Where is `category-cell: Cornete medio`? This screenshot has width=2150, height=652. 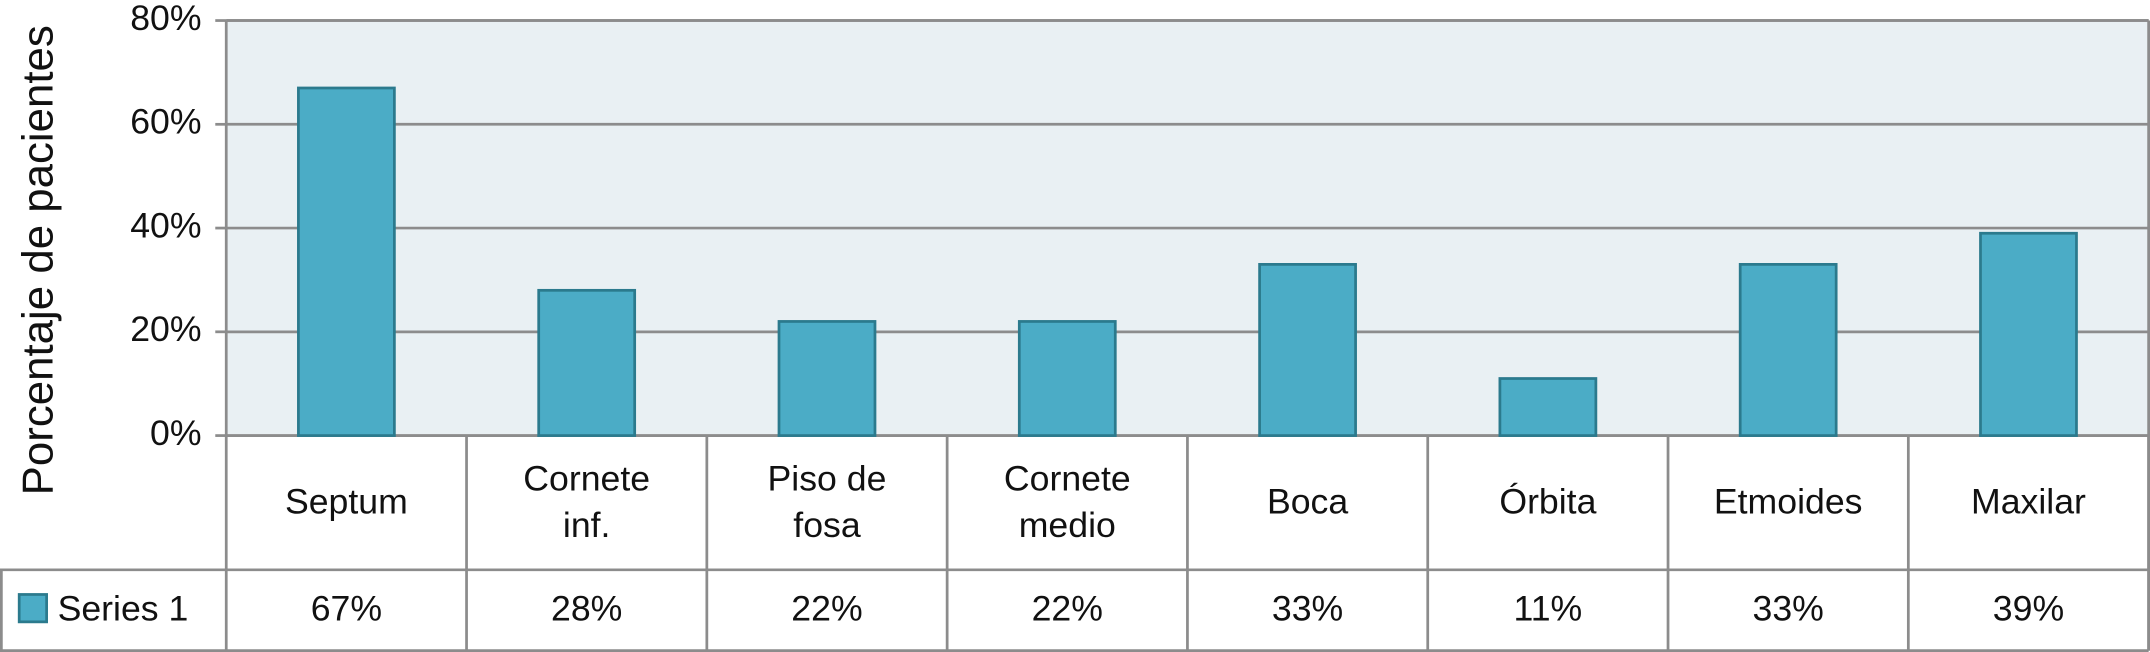
category-cell: Cornete medio is located at coordinates (1067, 501).